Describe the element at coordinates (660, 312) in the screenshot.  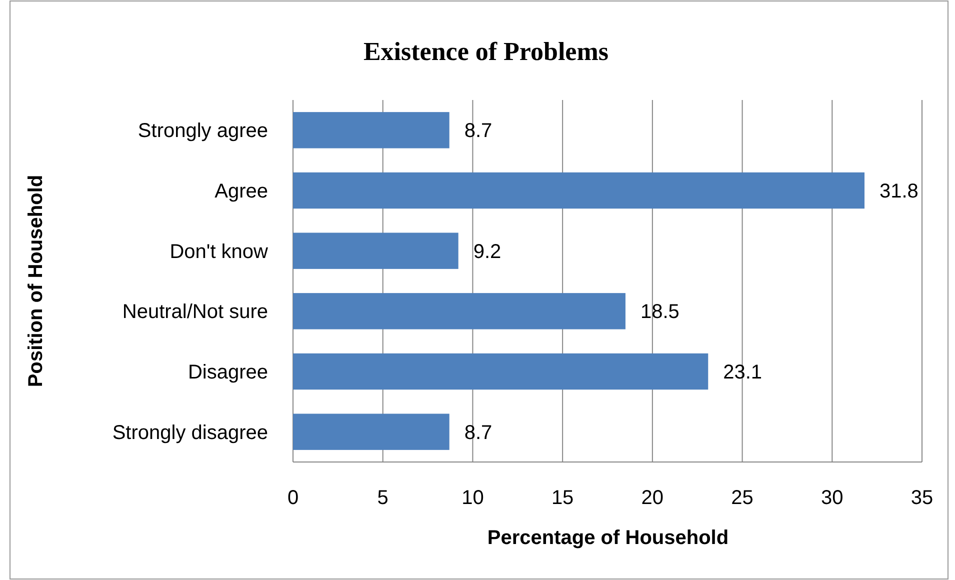
I see `data-label: 18.5` at that location.